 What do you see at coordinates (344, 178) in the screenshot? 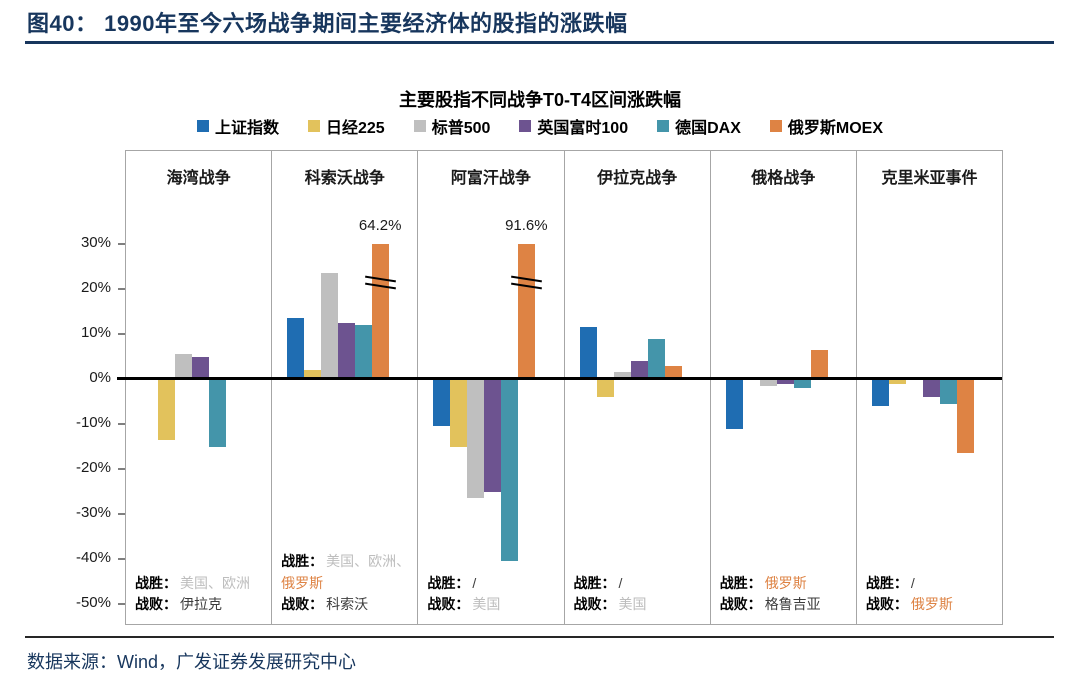
I see `war-title: 科索沃战争` at bounding box center [344, 178].